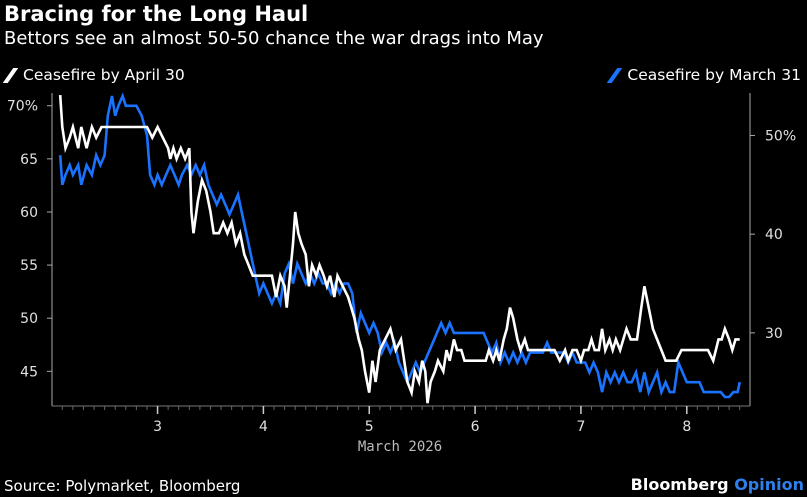  Describe the element at coordinates (263, 427) in the screenshot. I see `x-tick-label: 4` at that location.